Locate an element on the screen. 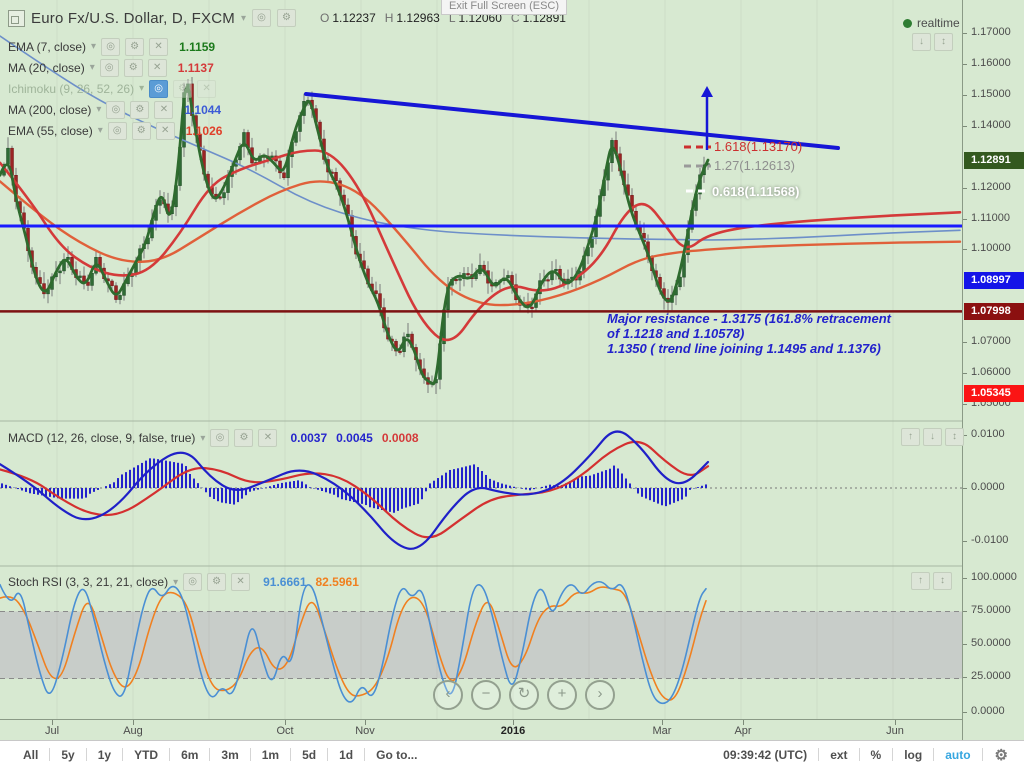  legend-row: Ichimoku (9, 26, 52, 26) ▾ ◎ ⚙ ✕ is located at coordinates (115, 88).